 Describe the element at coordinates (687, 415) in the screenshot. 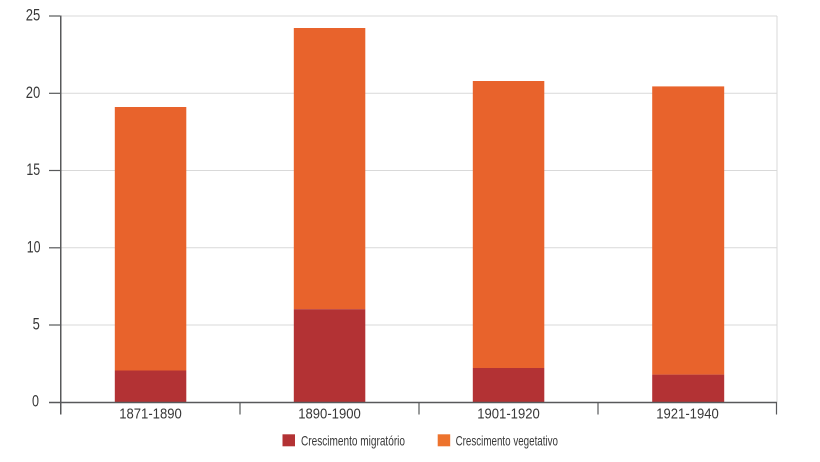

I see `svg-text: 1921-1940` at that location.